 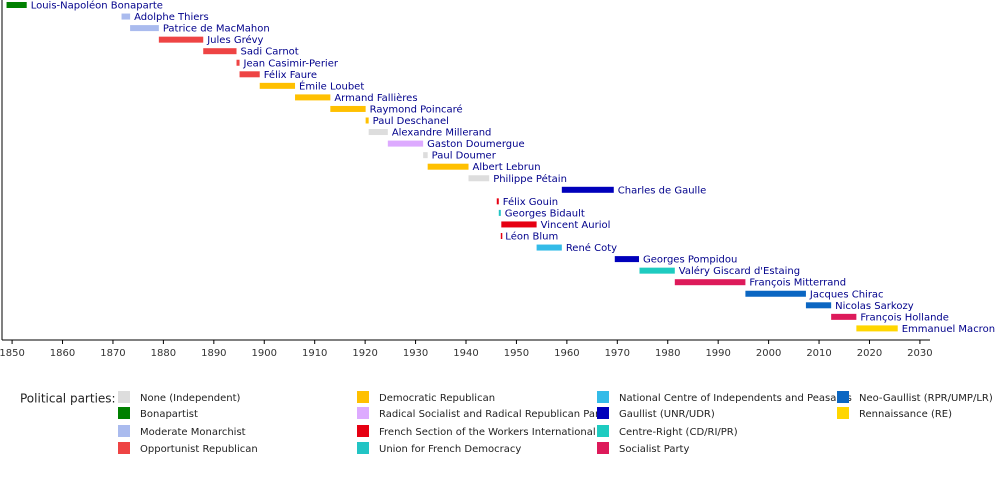 I want to click on president-label: Paul Deschanel, so click(x=411, y=121).